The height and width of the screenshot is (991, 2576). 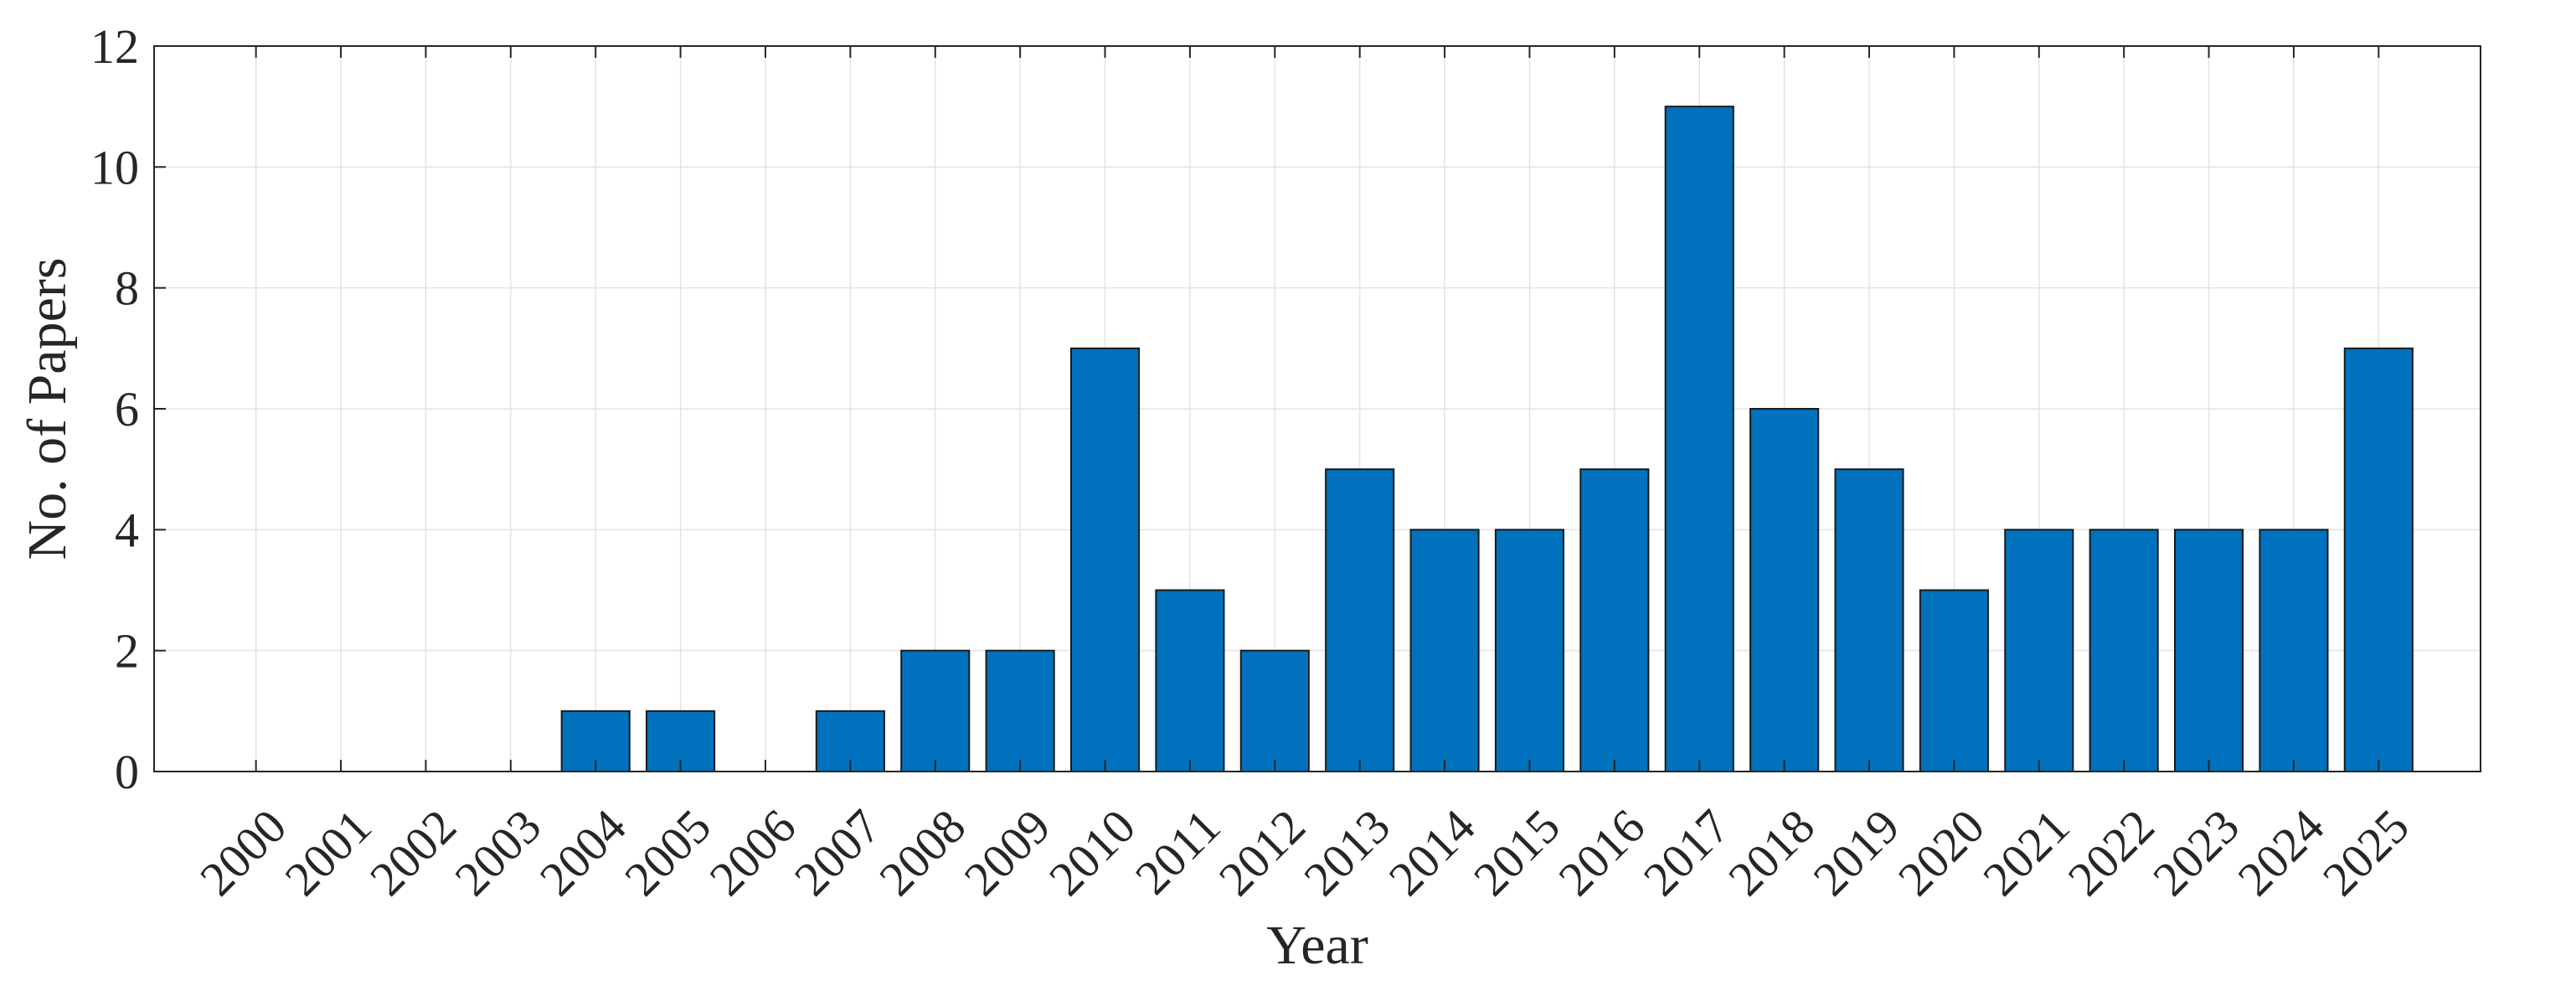 What do you see at coordinates (582, 852) in the screenshot?
I see `x-tick-label: 2004` at bounding box center [582, 852].